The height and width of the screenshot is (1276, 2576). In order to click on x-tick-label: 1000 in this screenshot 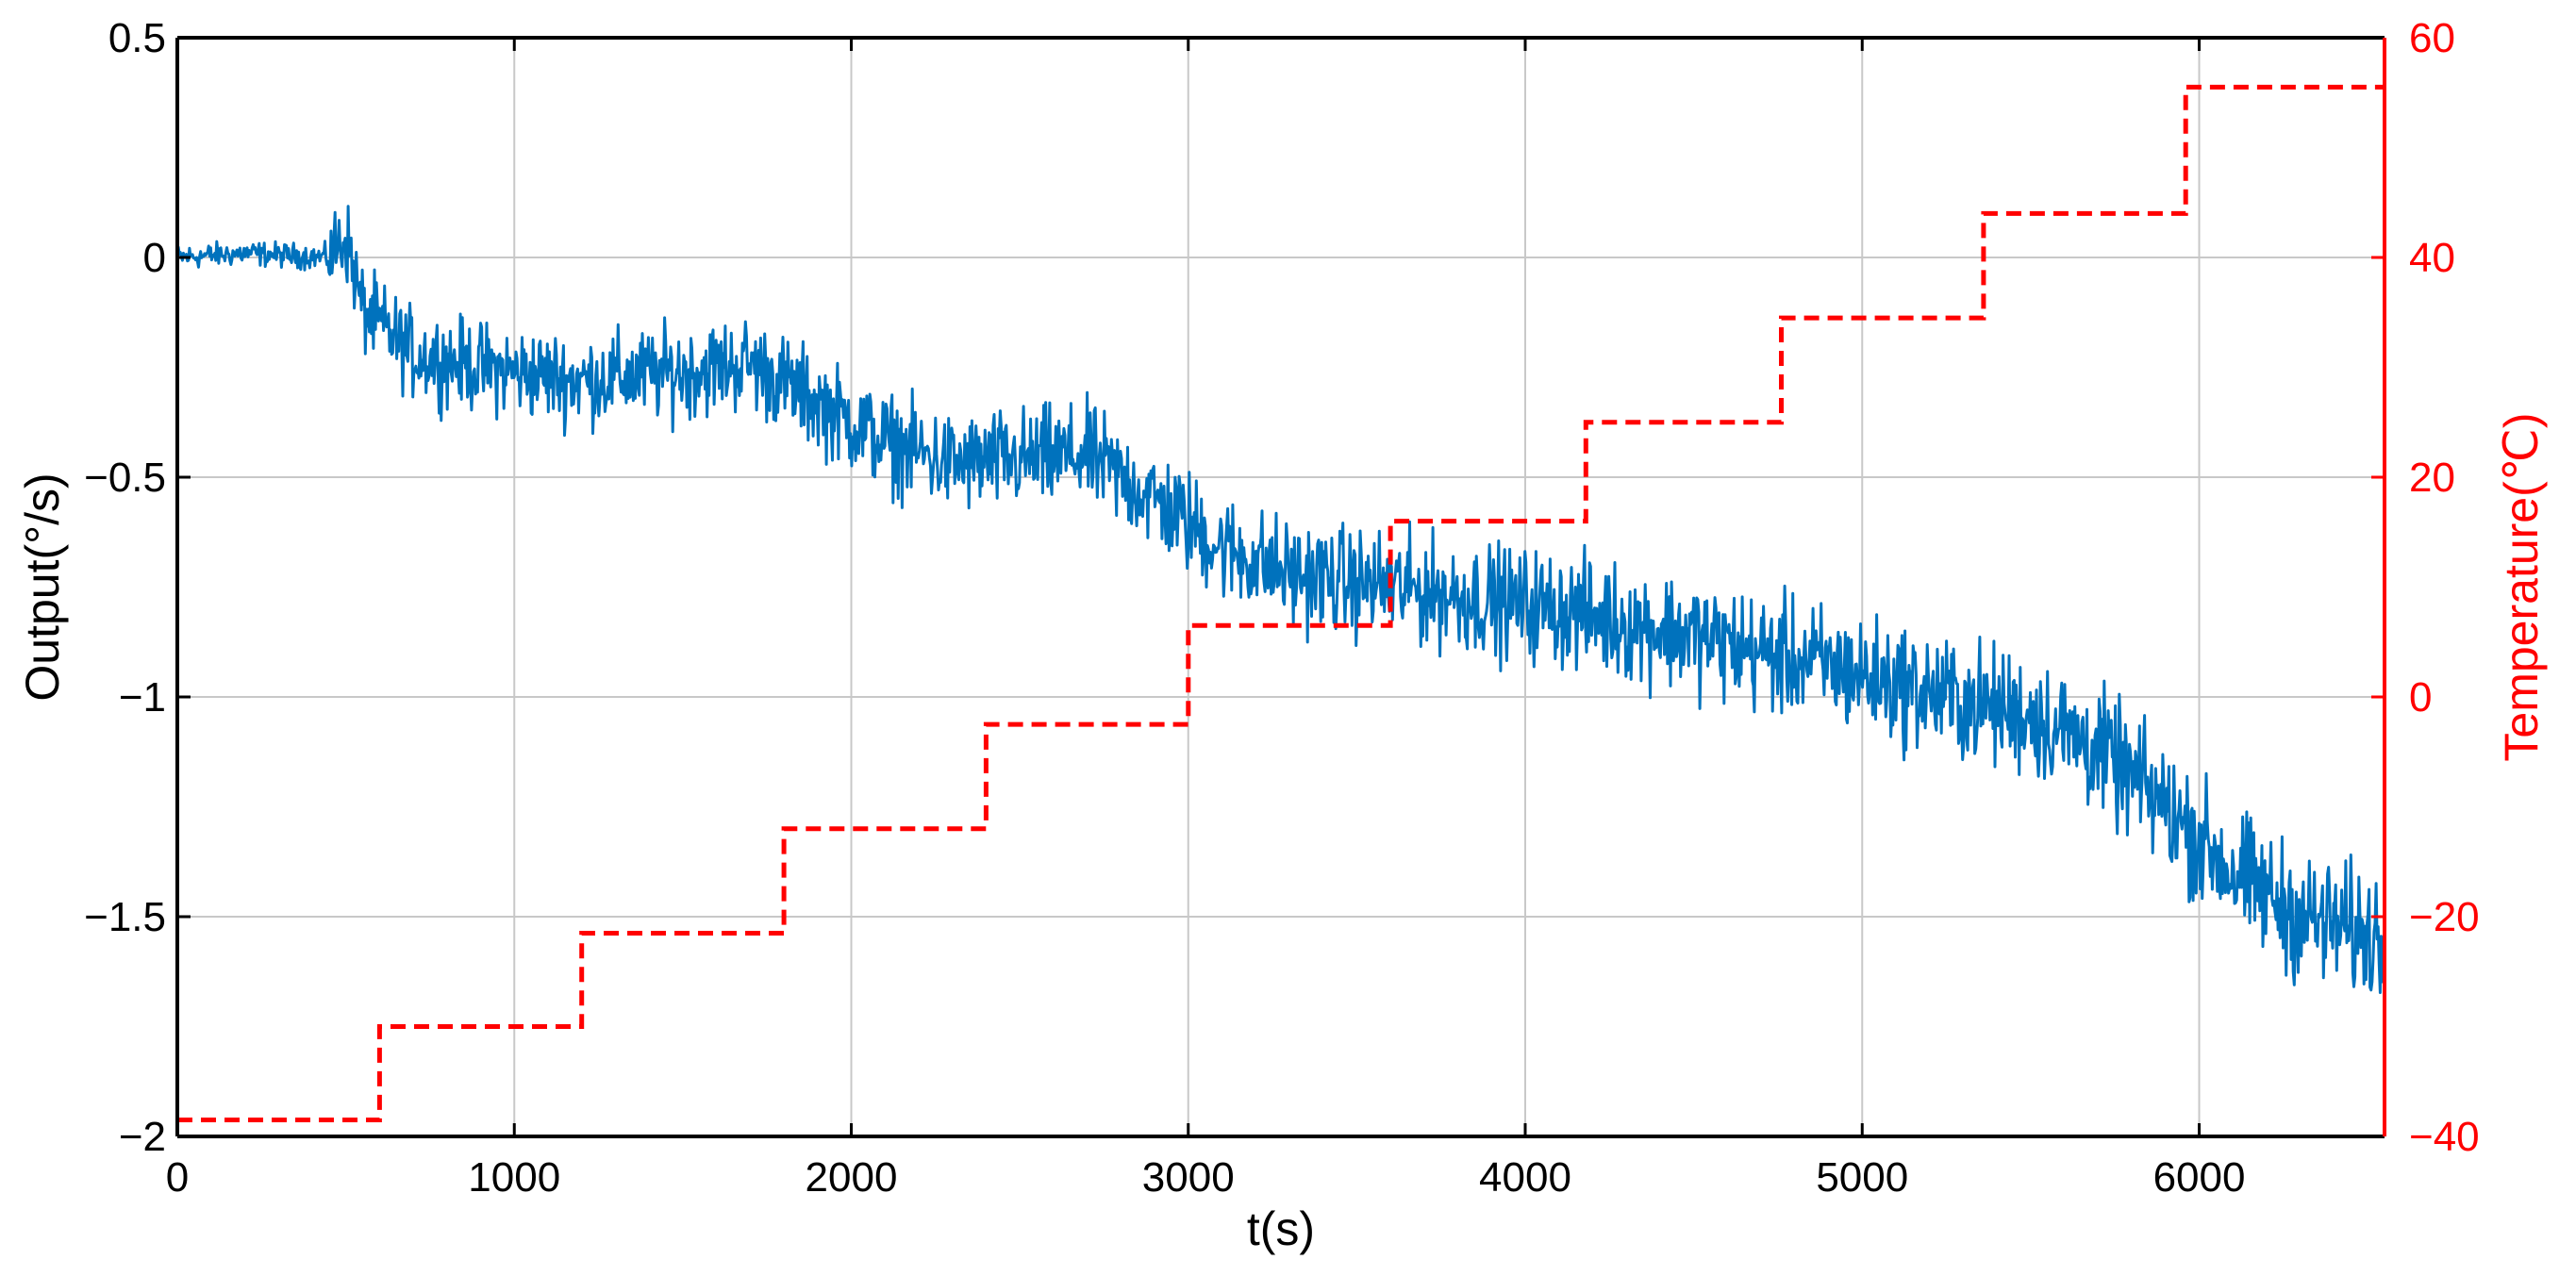, I will do `click(514, 1177)`.